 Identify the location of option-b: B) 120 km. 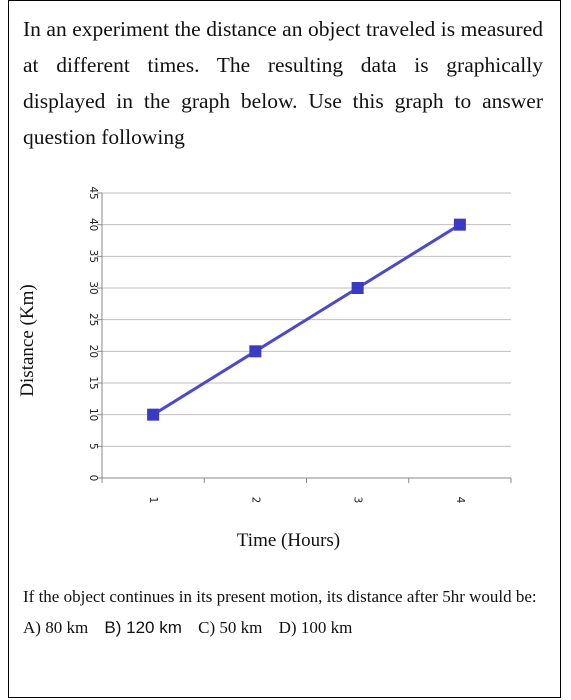
(143, 627).